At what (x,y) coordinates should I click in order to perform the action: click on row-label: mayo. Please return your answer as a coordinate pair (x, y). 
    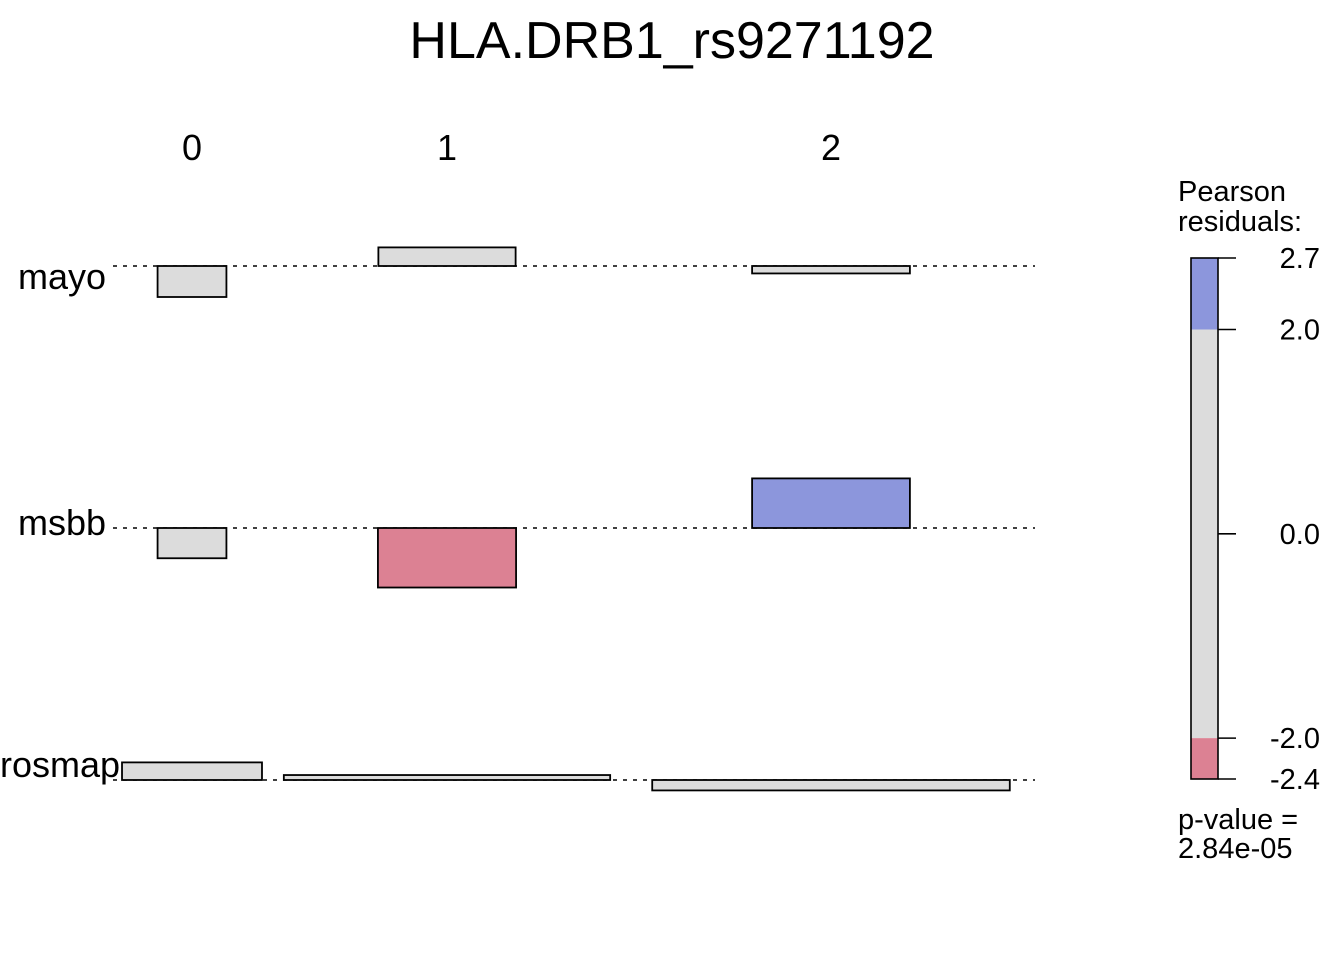
    Looking at the image, I should click on (62, 276).